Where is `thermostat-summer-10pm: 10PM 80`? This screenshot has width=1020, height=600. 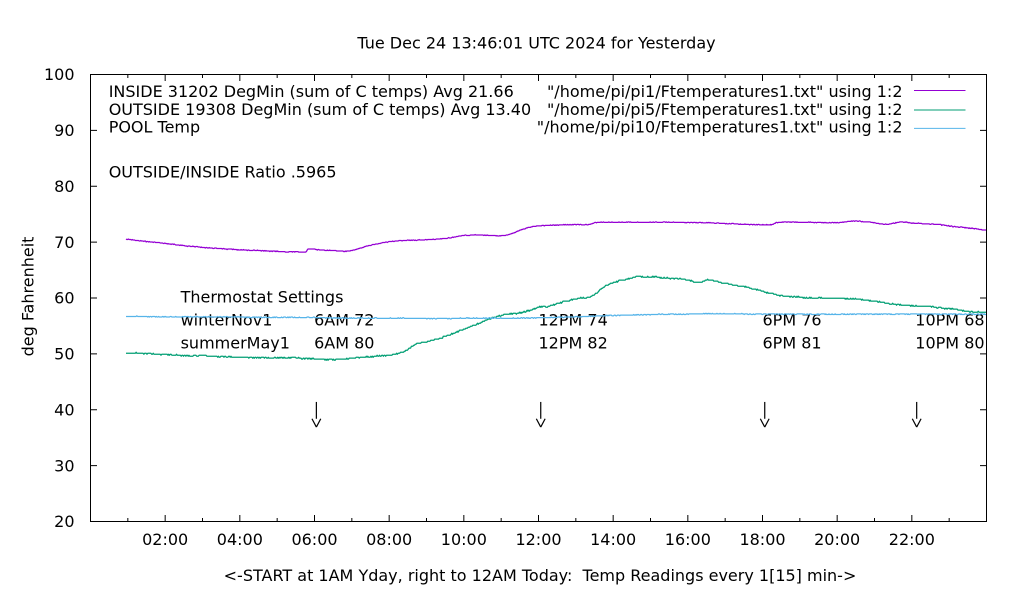 thermostat-summer-10pm: 10PM 80 is located at coordinates (949, 342).